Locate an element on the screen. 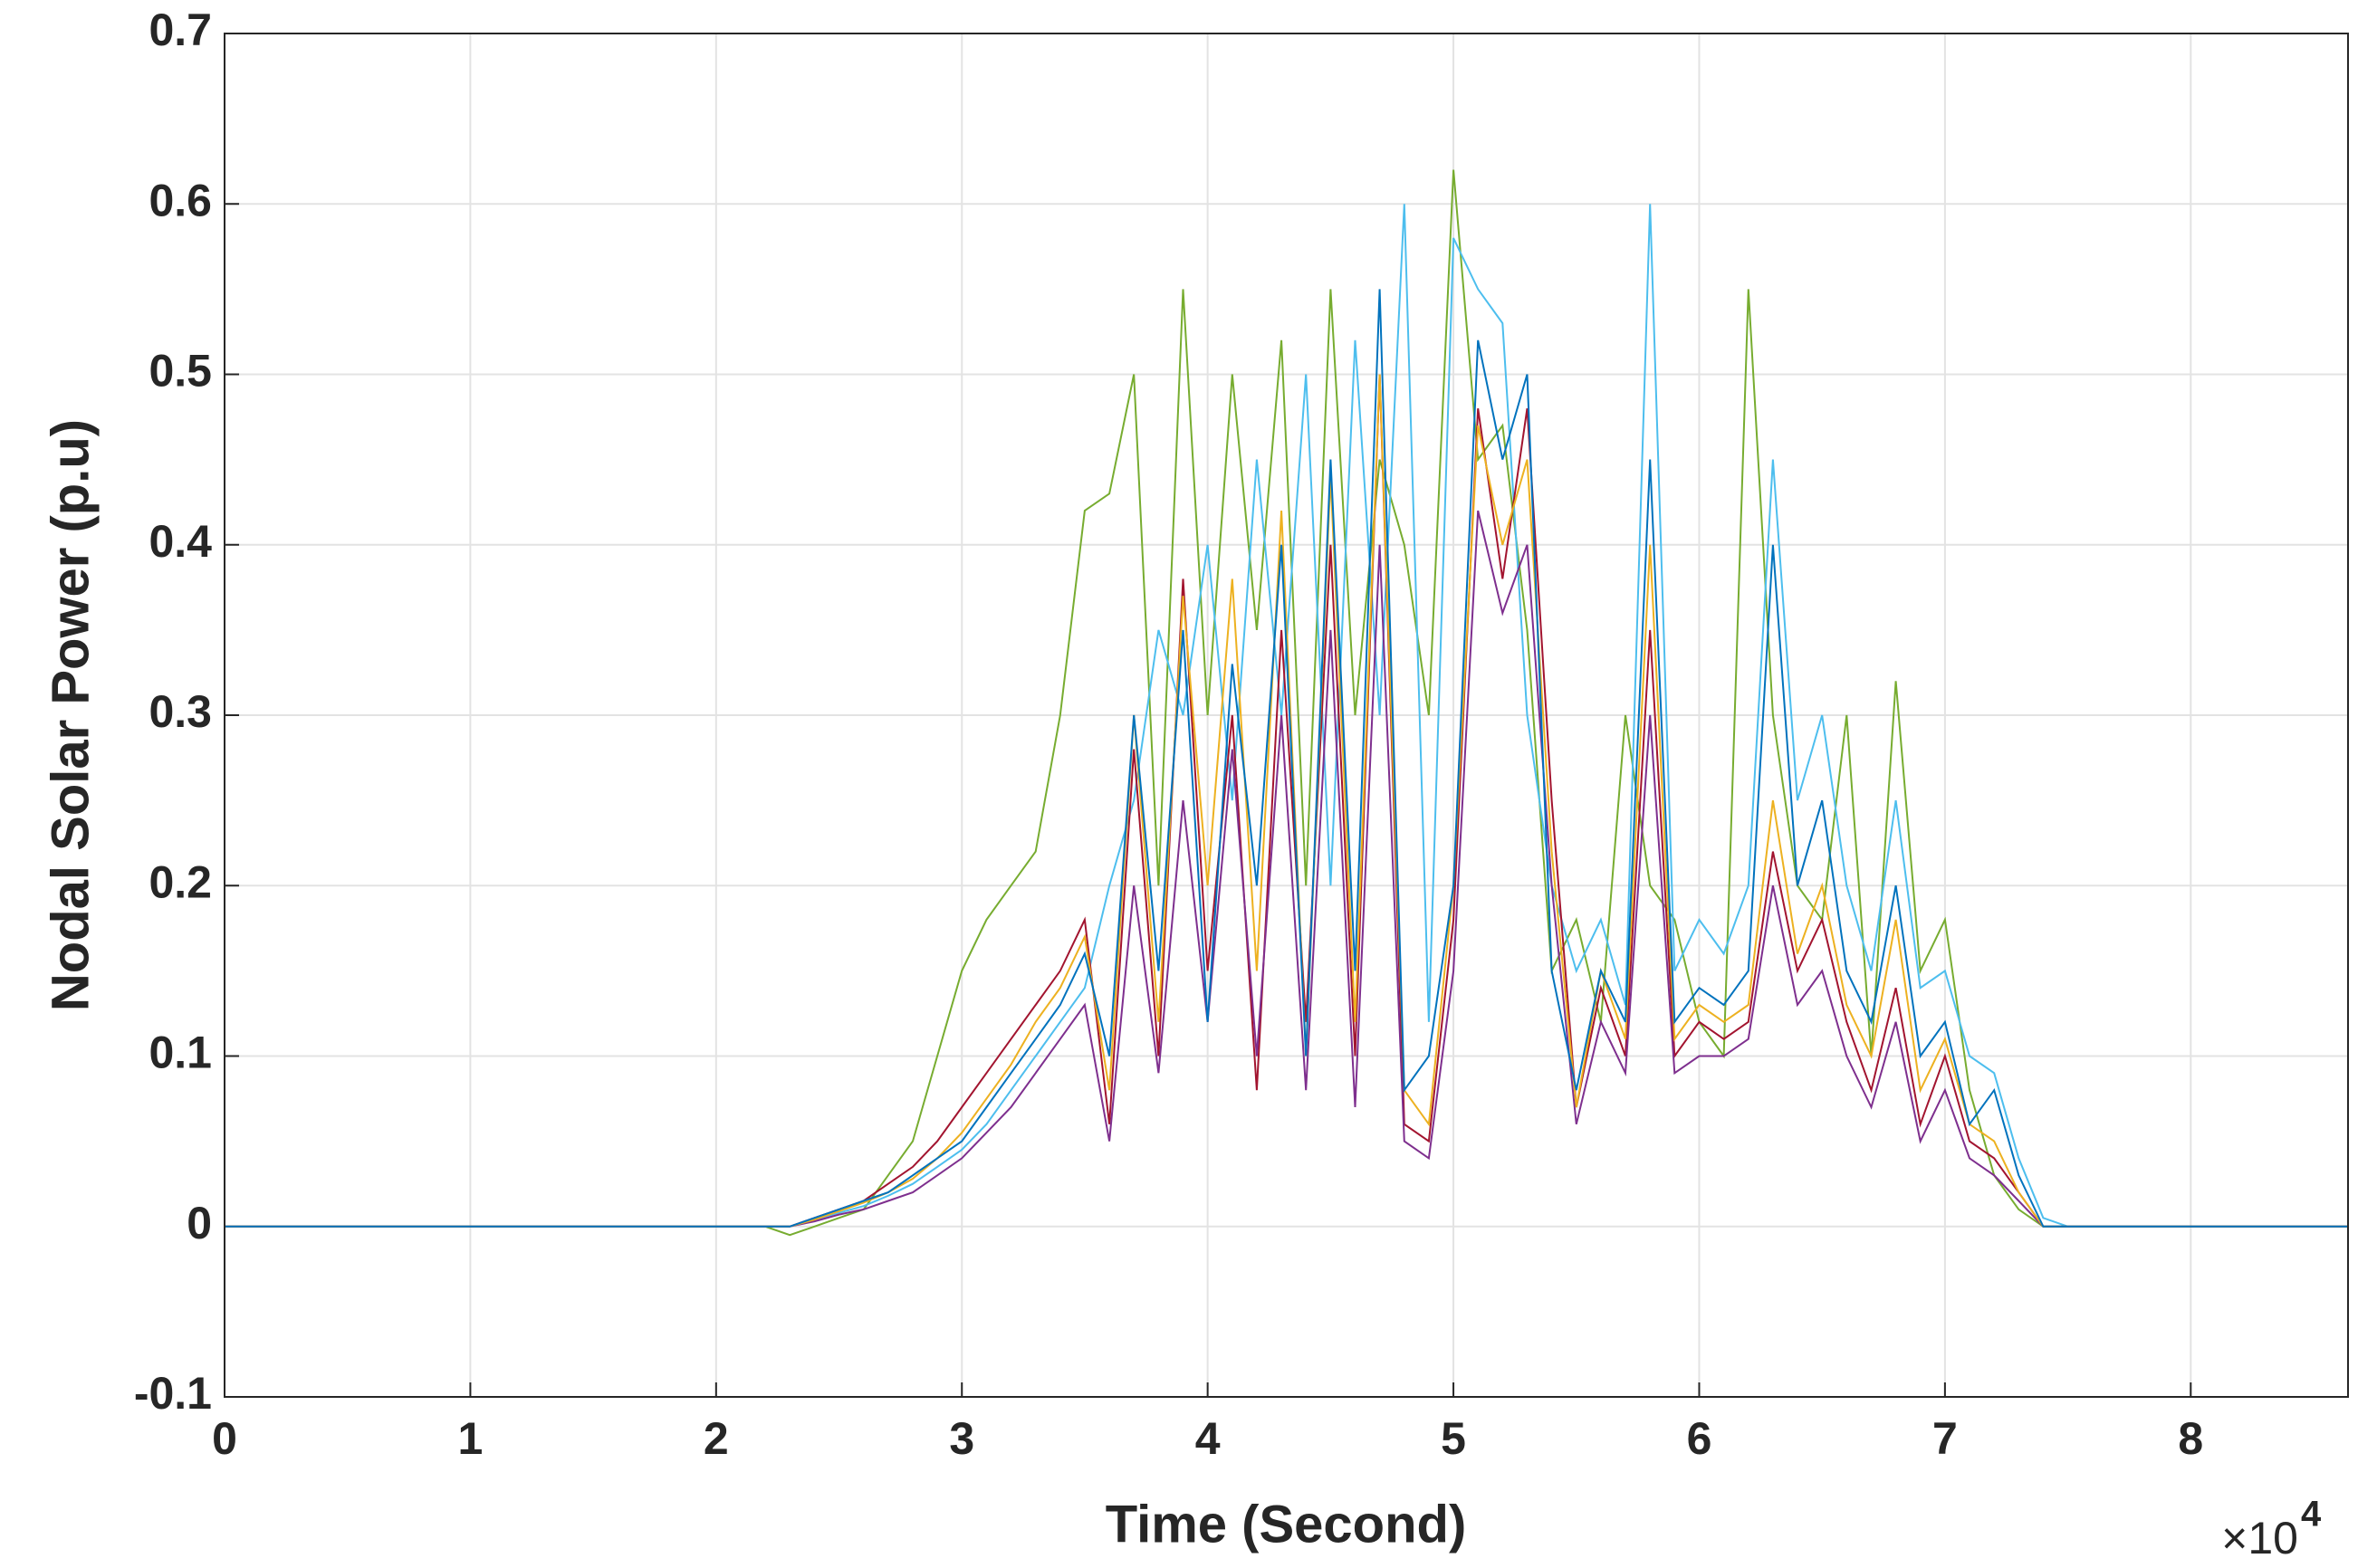 Image resolution: width=2377 pixels, height=1568 pixels. x-tick-label: 6 is located at coordinates (1699, 1438).